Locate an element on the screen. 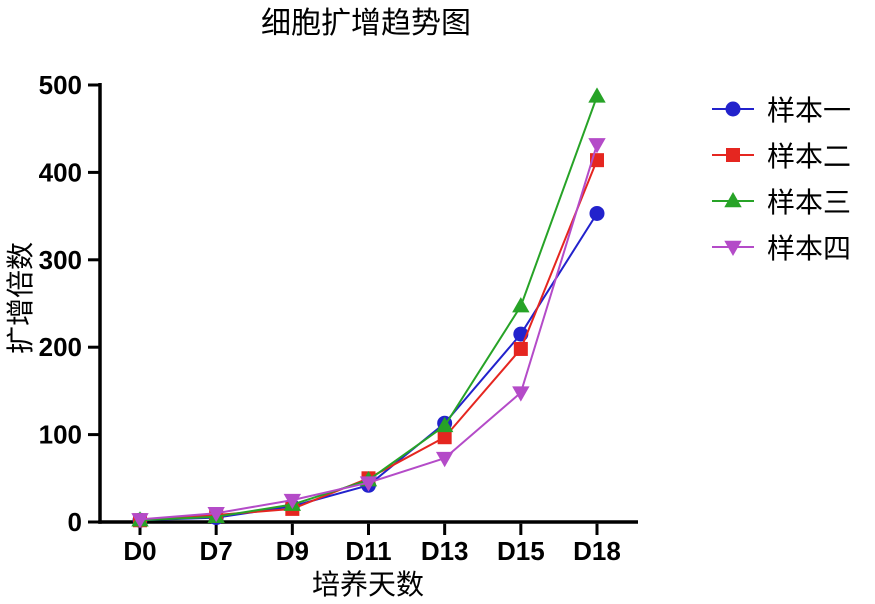 Image resolution: width=875 pixels, height=604 pixels. legend-square-icon is located at coordinates (733, 154).